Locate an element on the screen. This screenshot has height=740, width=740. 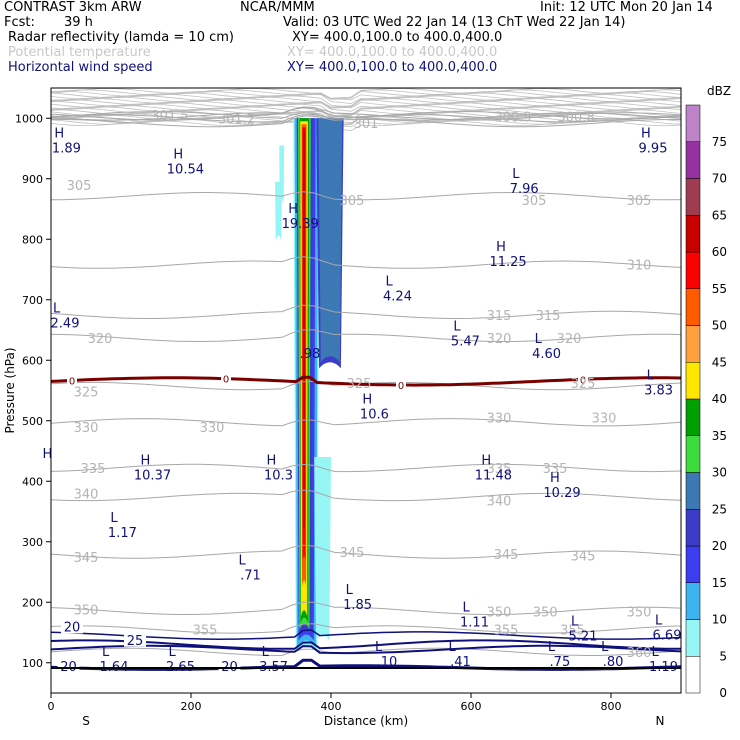
field-xy-theta: XY= 400.0,100.0 to 400.0,400.0 is located at coordinates (392, 52).